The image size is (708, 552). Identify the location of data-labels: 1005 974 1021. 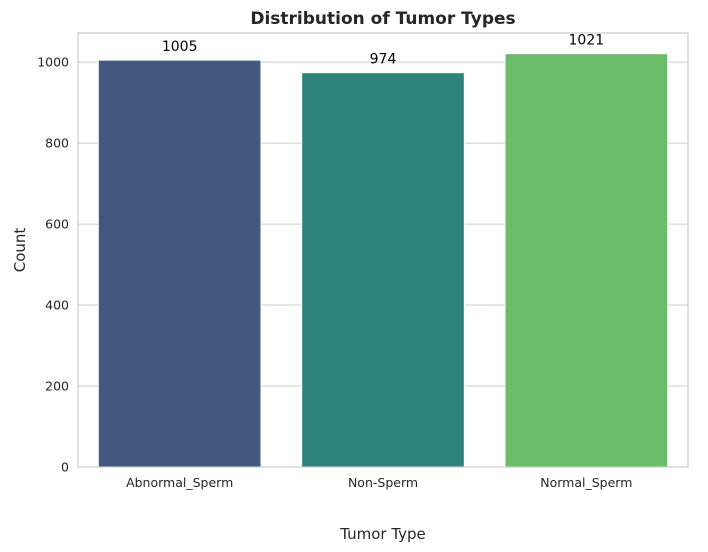
(383, 50).